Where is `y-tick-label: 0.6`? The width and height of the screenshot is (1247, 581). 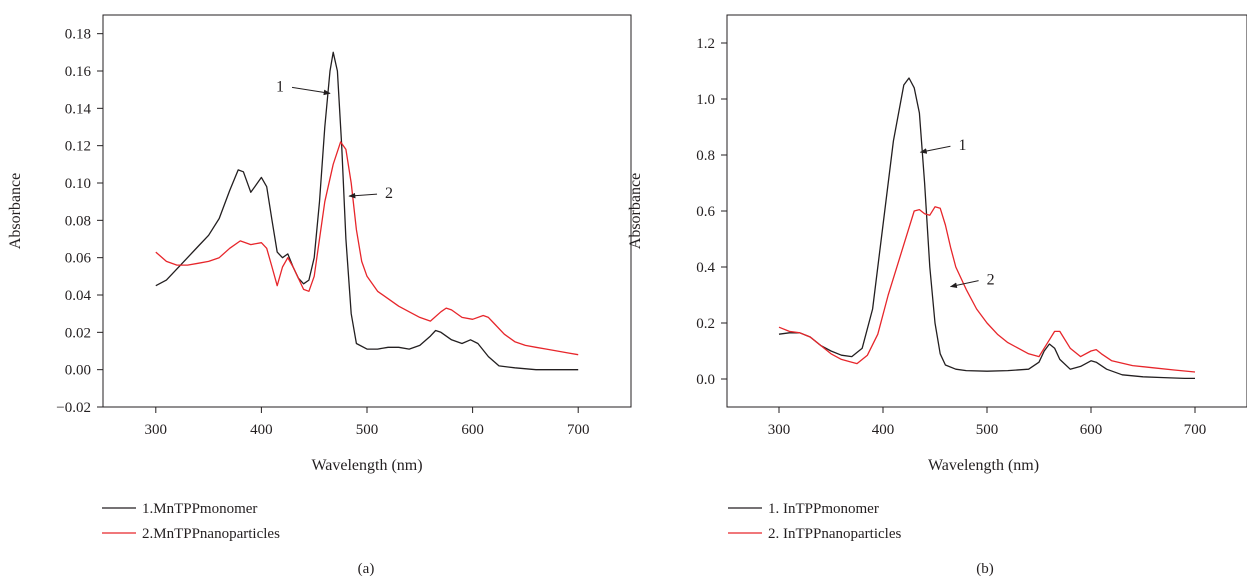
y-tick-label: 0.6 is located at coordinates (705, 212).